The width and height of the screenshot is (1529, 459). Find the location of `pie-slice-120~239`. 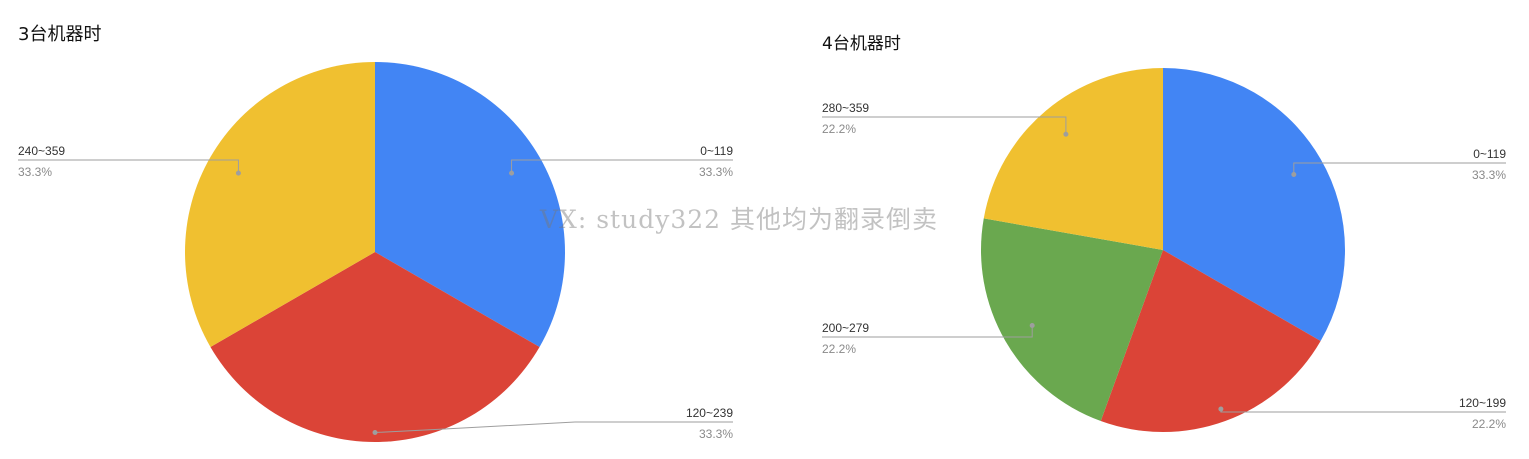

pie-slice-120~239 is located at coordinates (375, 347).